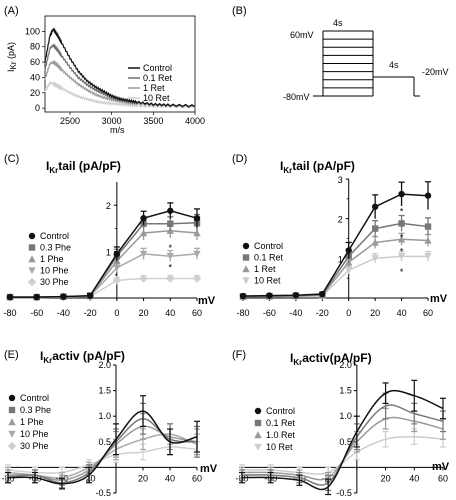  Describe the element at coordinates (170, 478) in the screenshot. I see `panel-e-x-tick-label: 40` at that location.